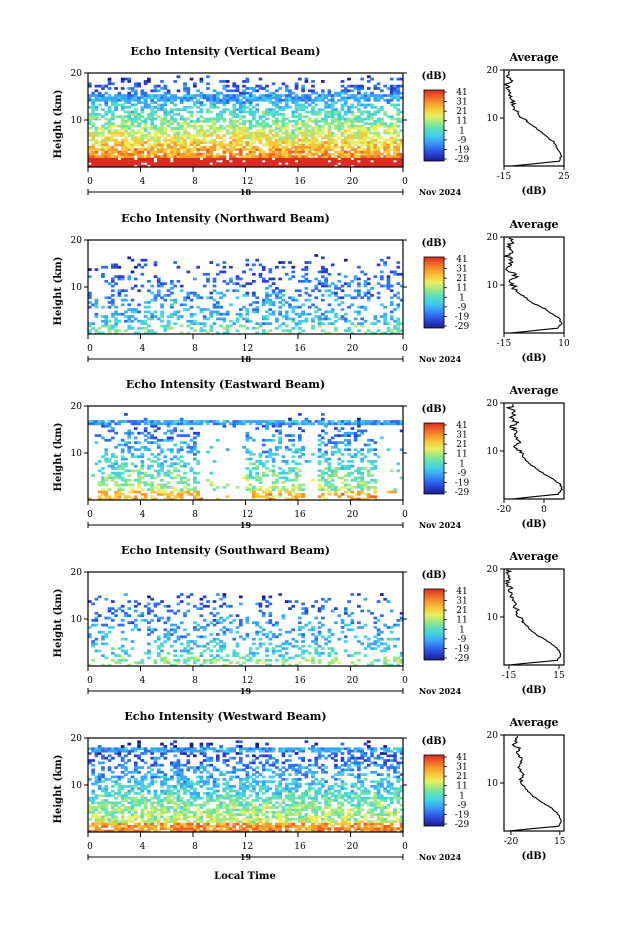  I want to click on avg-x-axis-label: (dB), so click(534, 358).